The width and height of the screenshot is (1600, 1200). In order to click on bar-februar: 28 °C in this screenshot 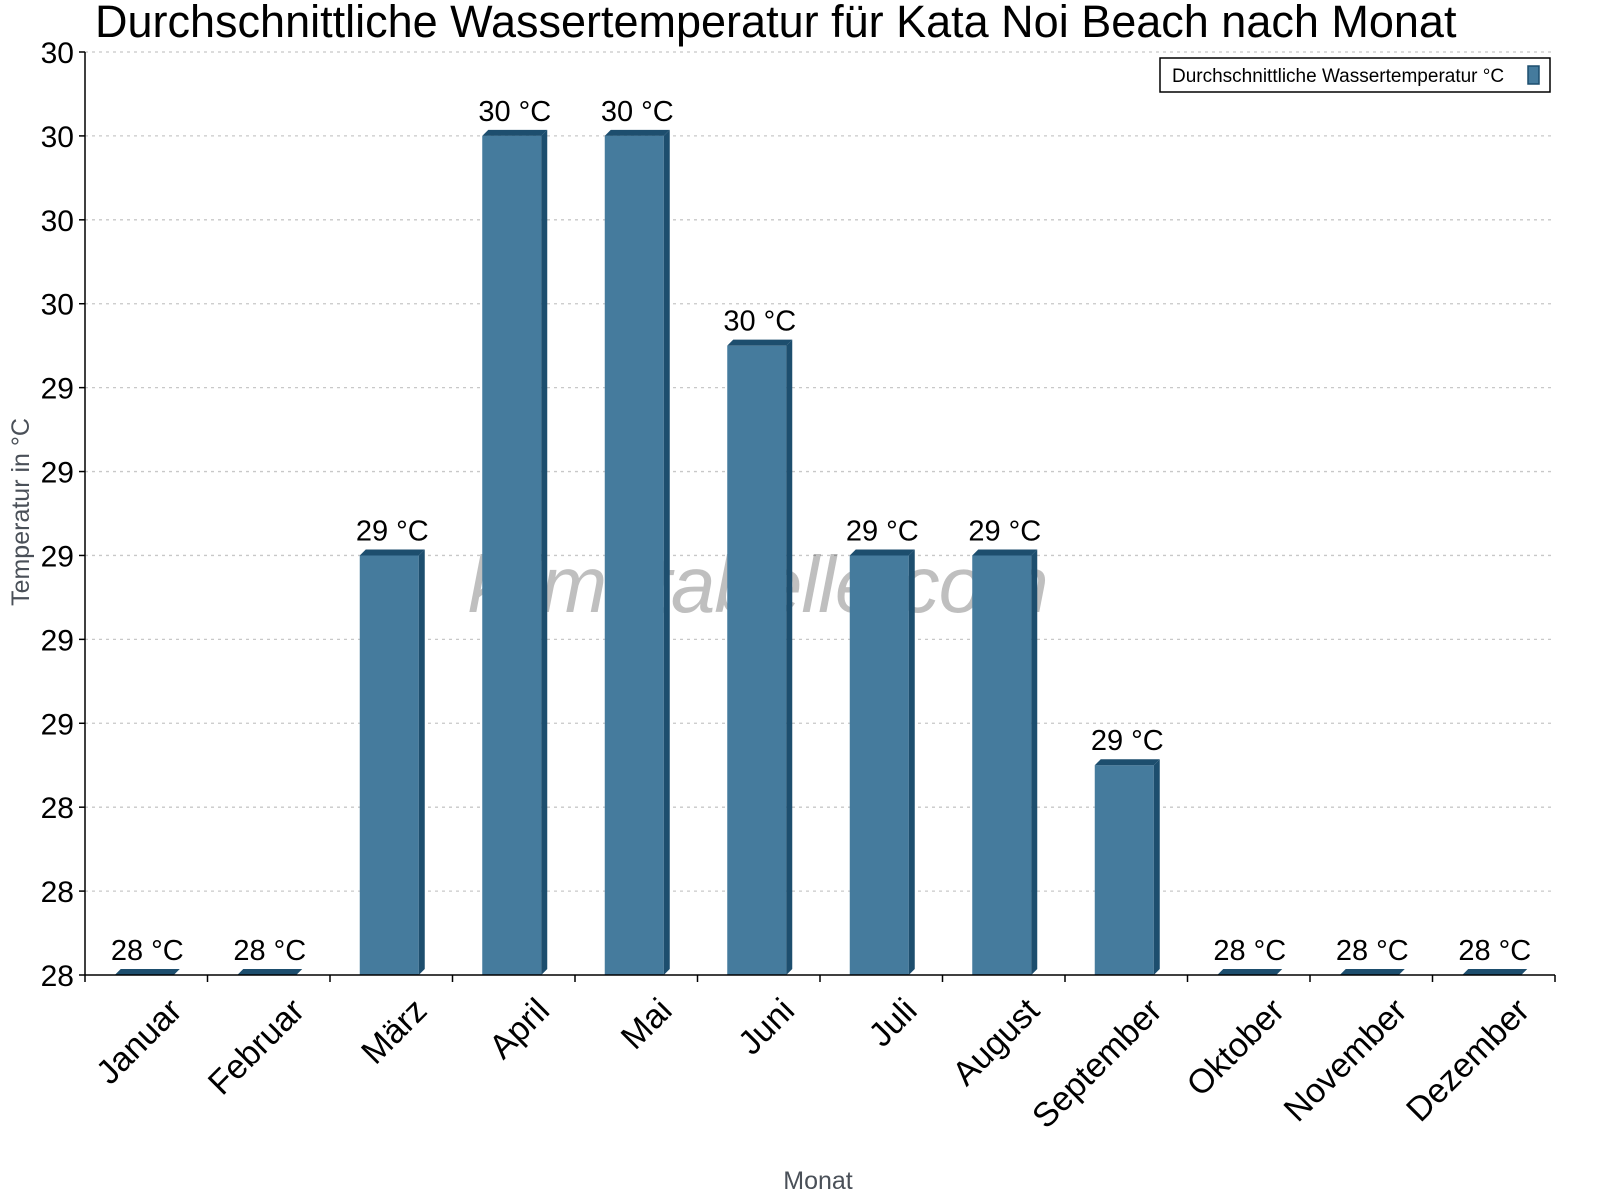, I will do `click(269, 955)`.